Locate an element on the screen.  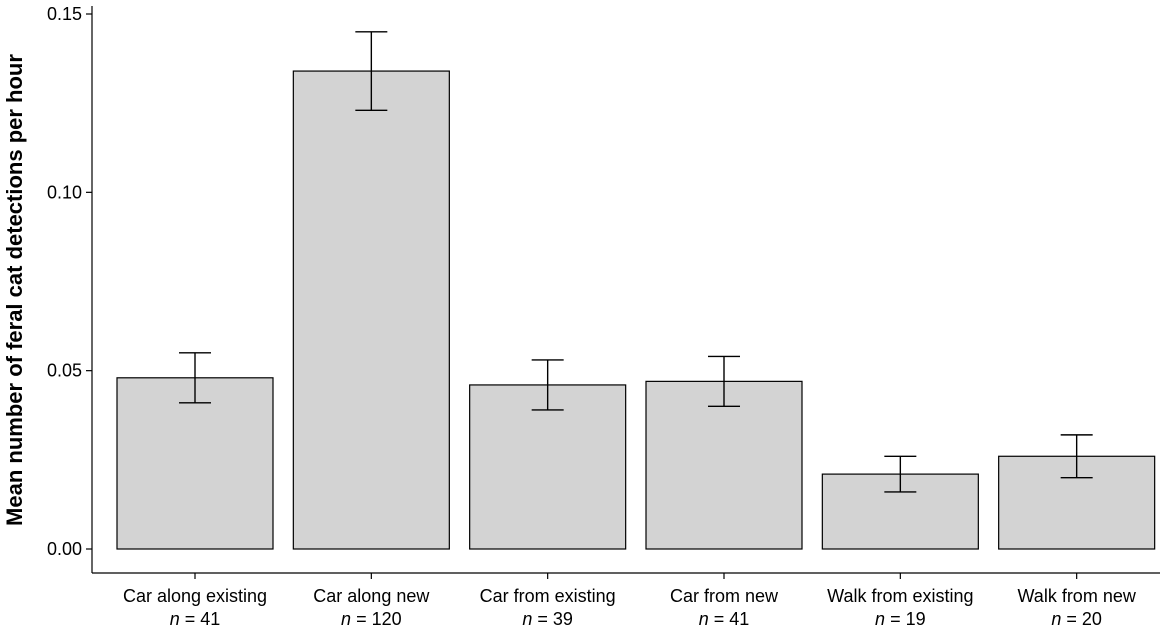
x-tick-label: Walk from existing is located at coordinates (900, 596).